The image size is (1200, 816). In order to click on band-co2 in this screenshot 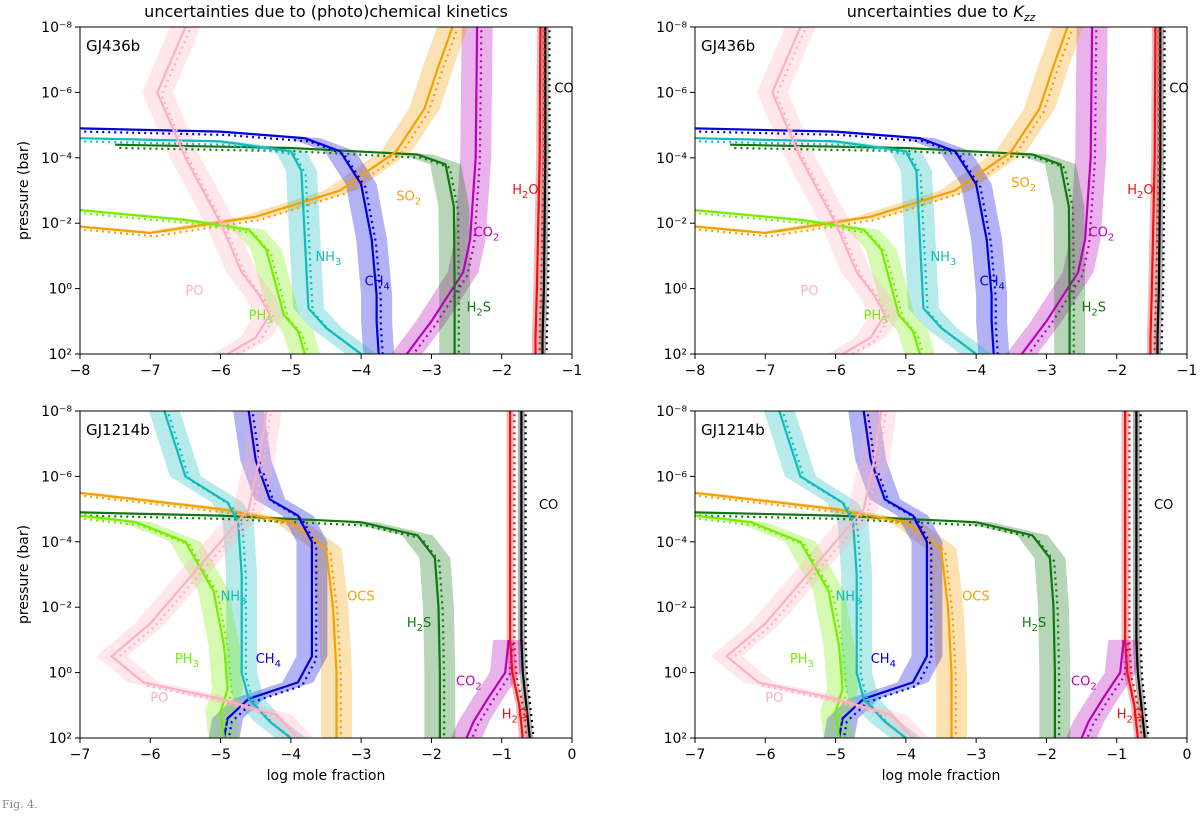, I will do `click(1057, 190)`.